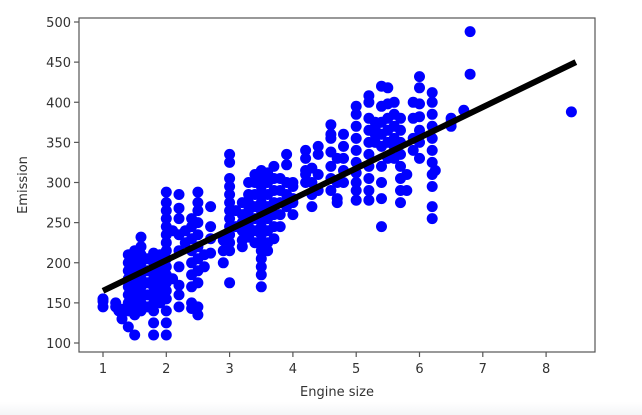 The image size is (642, 415). I want to click on x-tick-label: 3, so click(229, 369).